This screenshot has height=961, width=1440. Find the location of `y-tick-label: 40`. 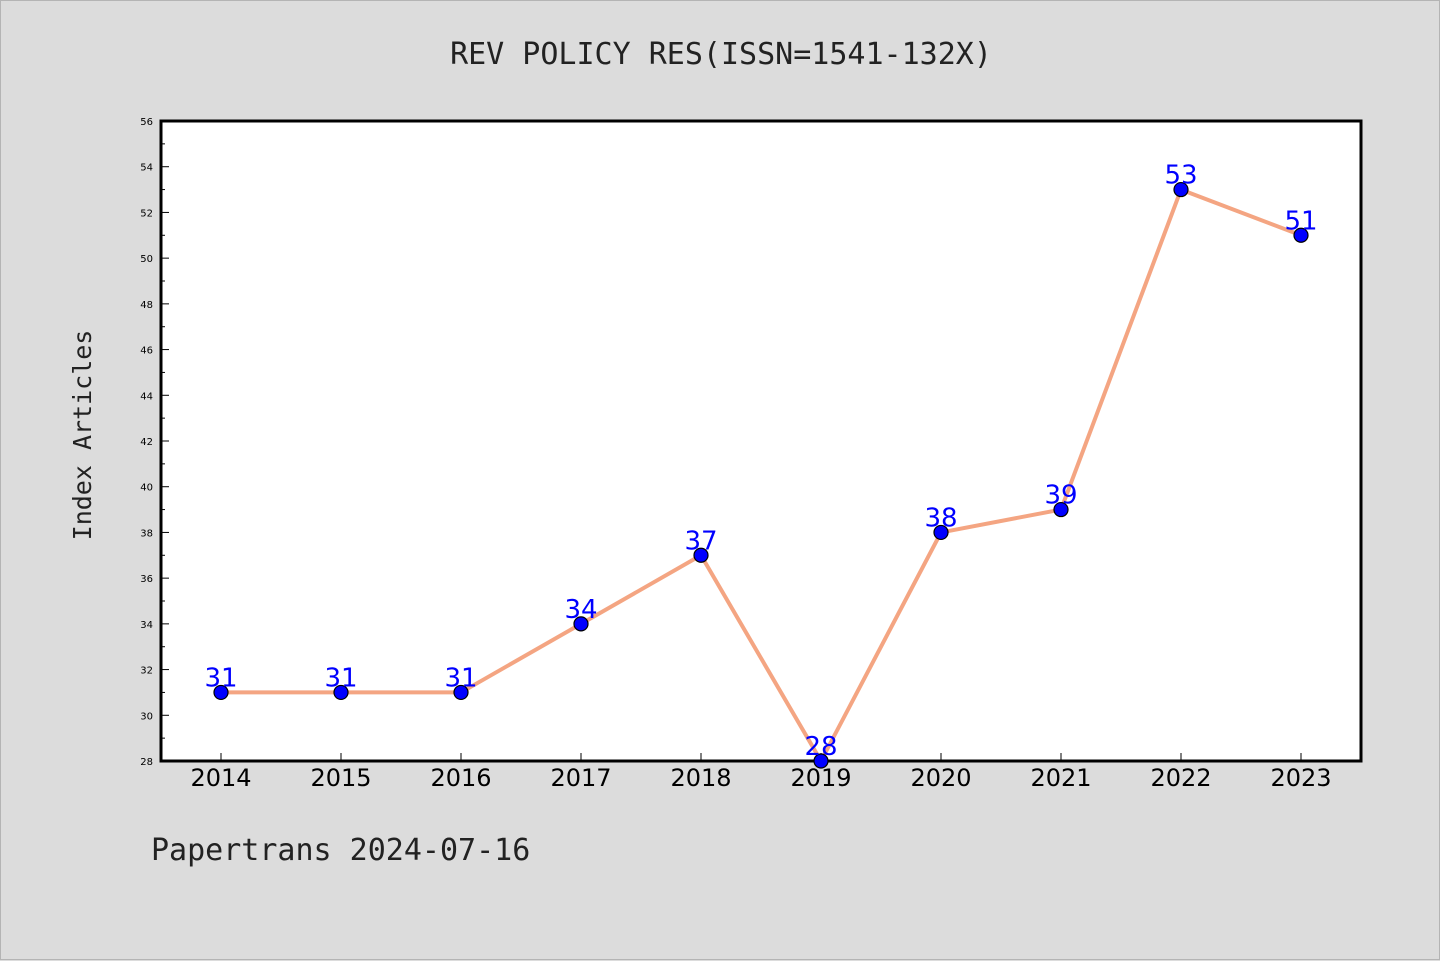

y-tick-label: 40 is located at coordinates (146, 488).